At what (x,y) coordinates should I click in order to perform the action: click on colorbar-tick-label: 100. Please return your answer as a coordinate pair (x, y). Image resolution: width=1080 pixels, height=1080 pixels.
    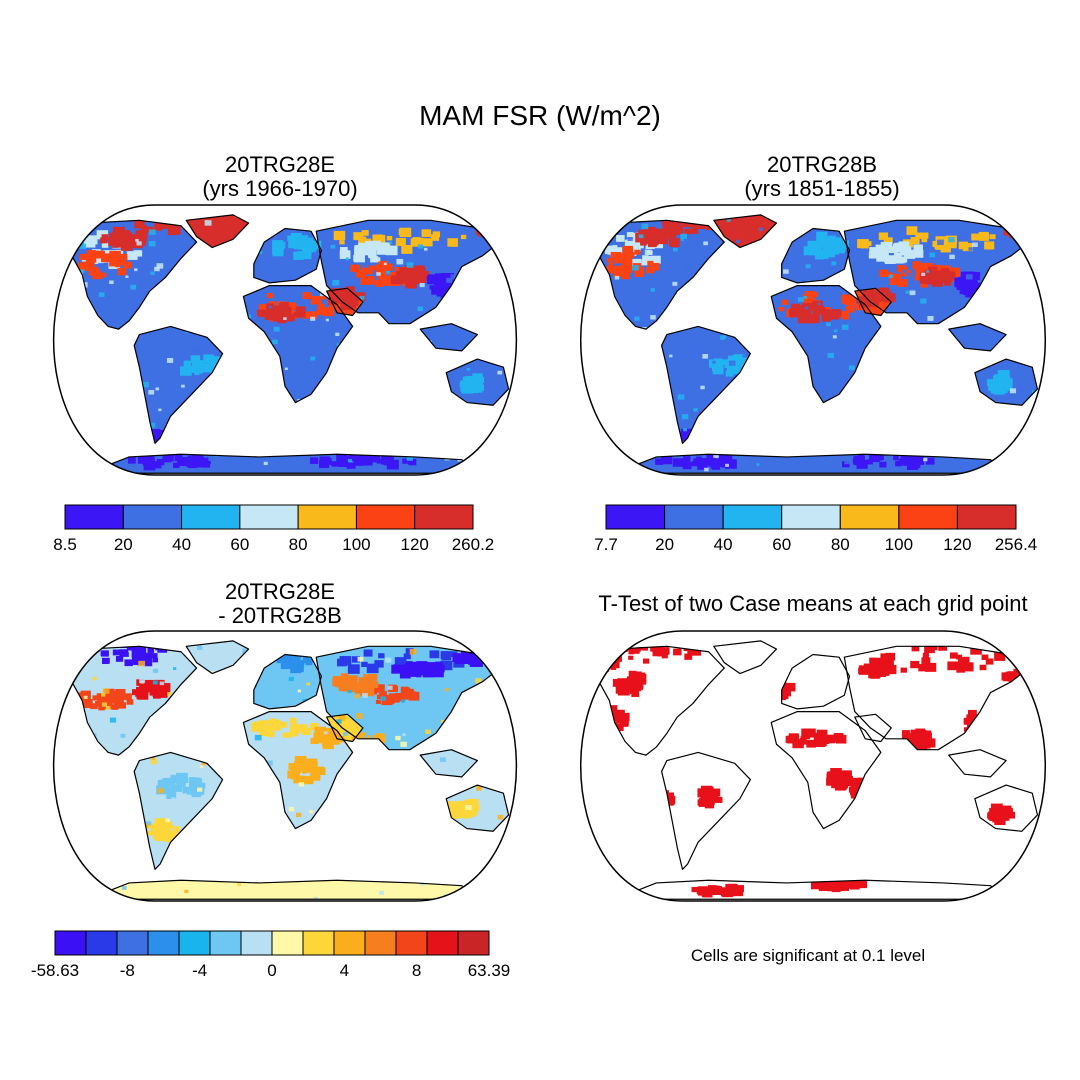
    Looking at the image, I should click on (899, 544).